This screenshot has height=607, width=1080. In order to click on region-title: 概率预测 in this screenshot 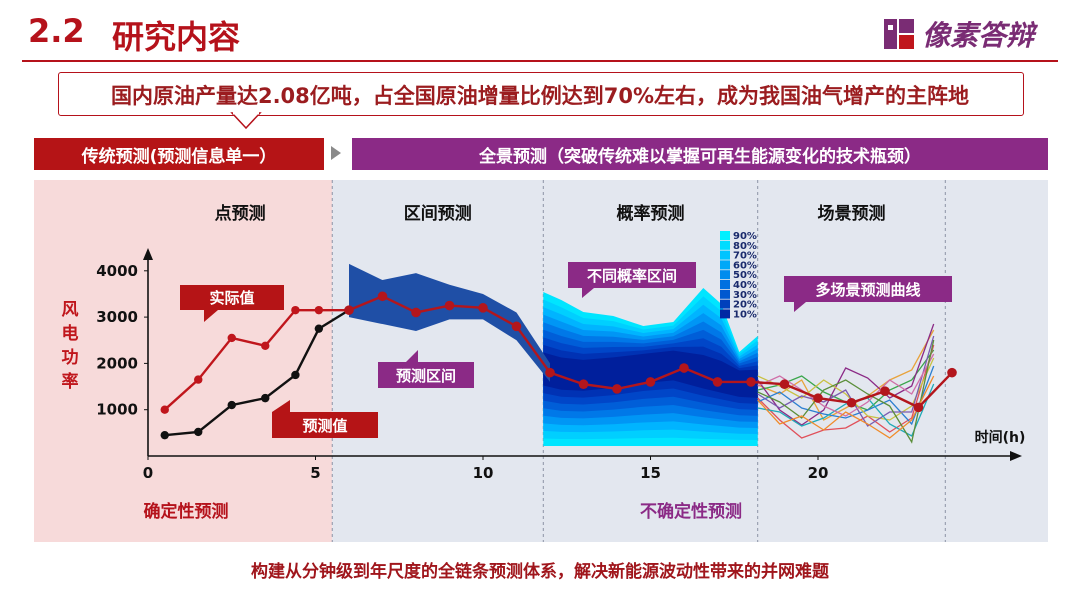, I will do `click(651, 213)`.